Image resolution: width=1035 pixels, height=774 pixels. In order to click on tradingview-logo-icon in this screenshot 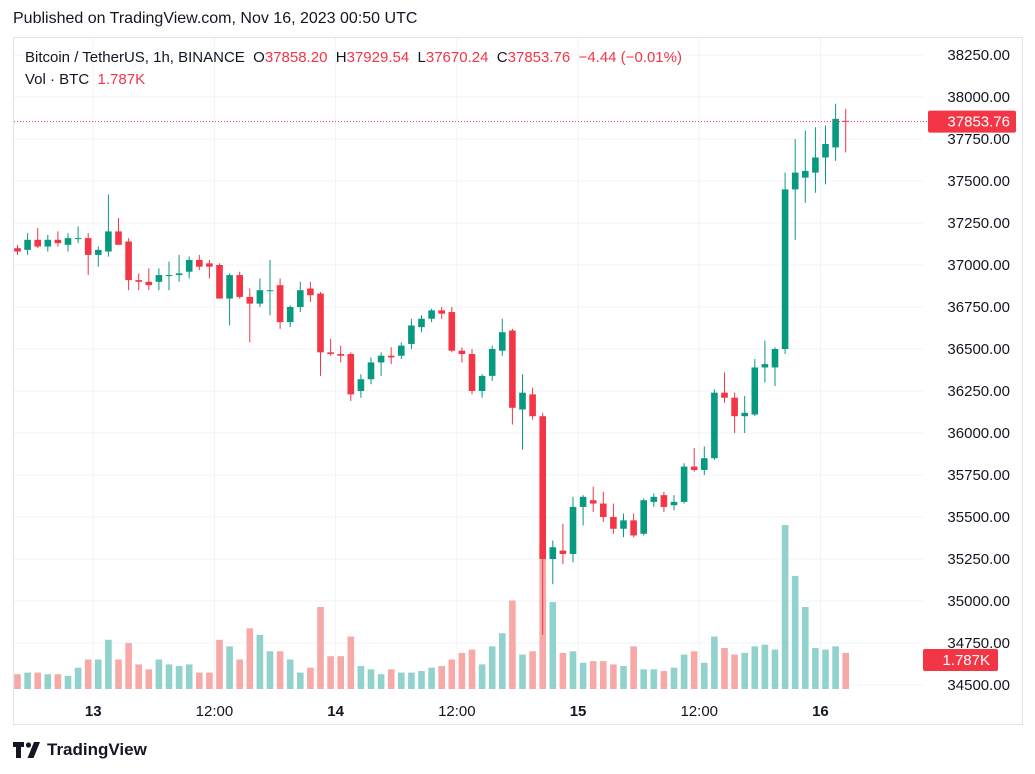, I will do `click(26, 750)`.